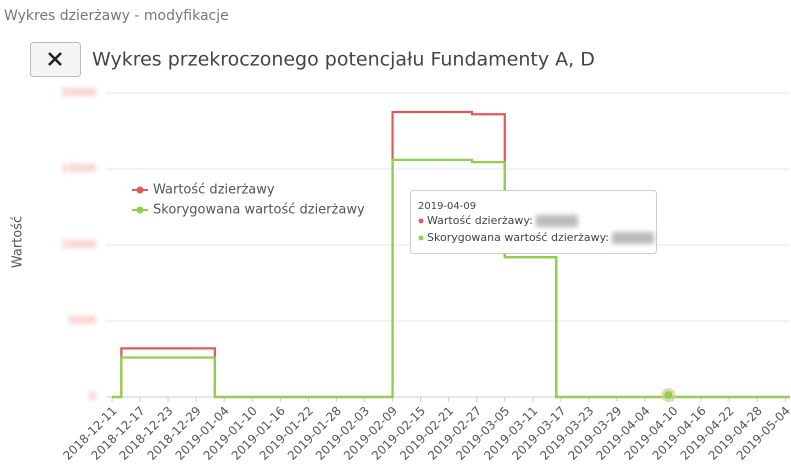  Describe the element at coordinates (480, 220) in the screenshot. I see `tooltip-label: Wartość dzierżawy:` at that location.